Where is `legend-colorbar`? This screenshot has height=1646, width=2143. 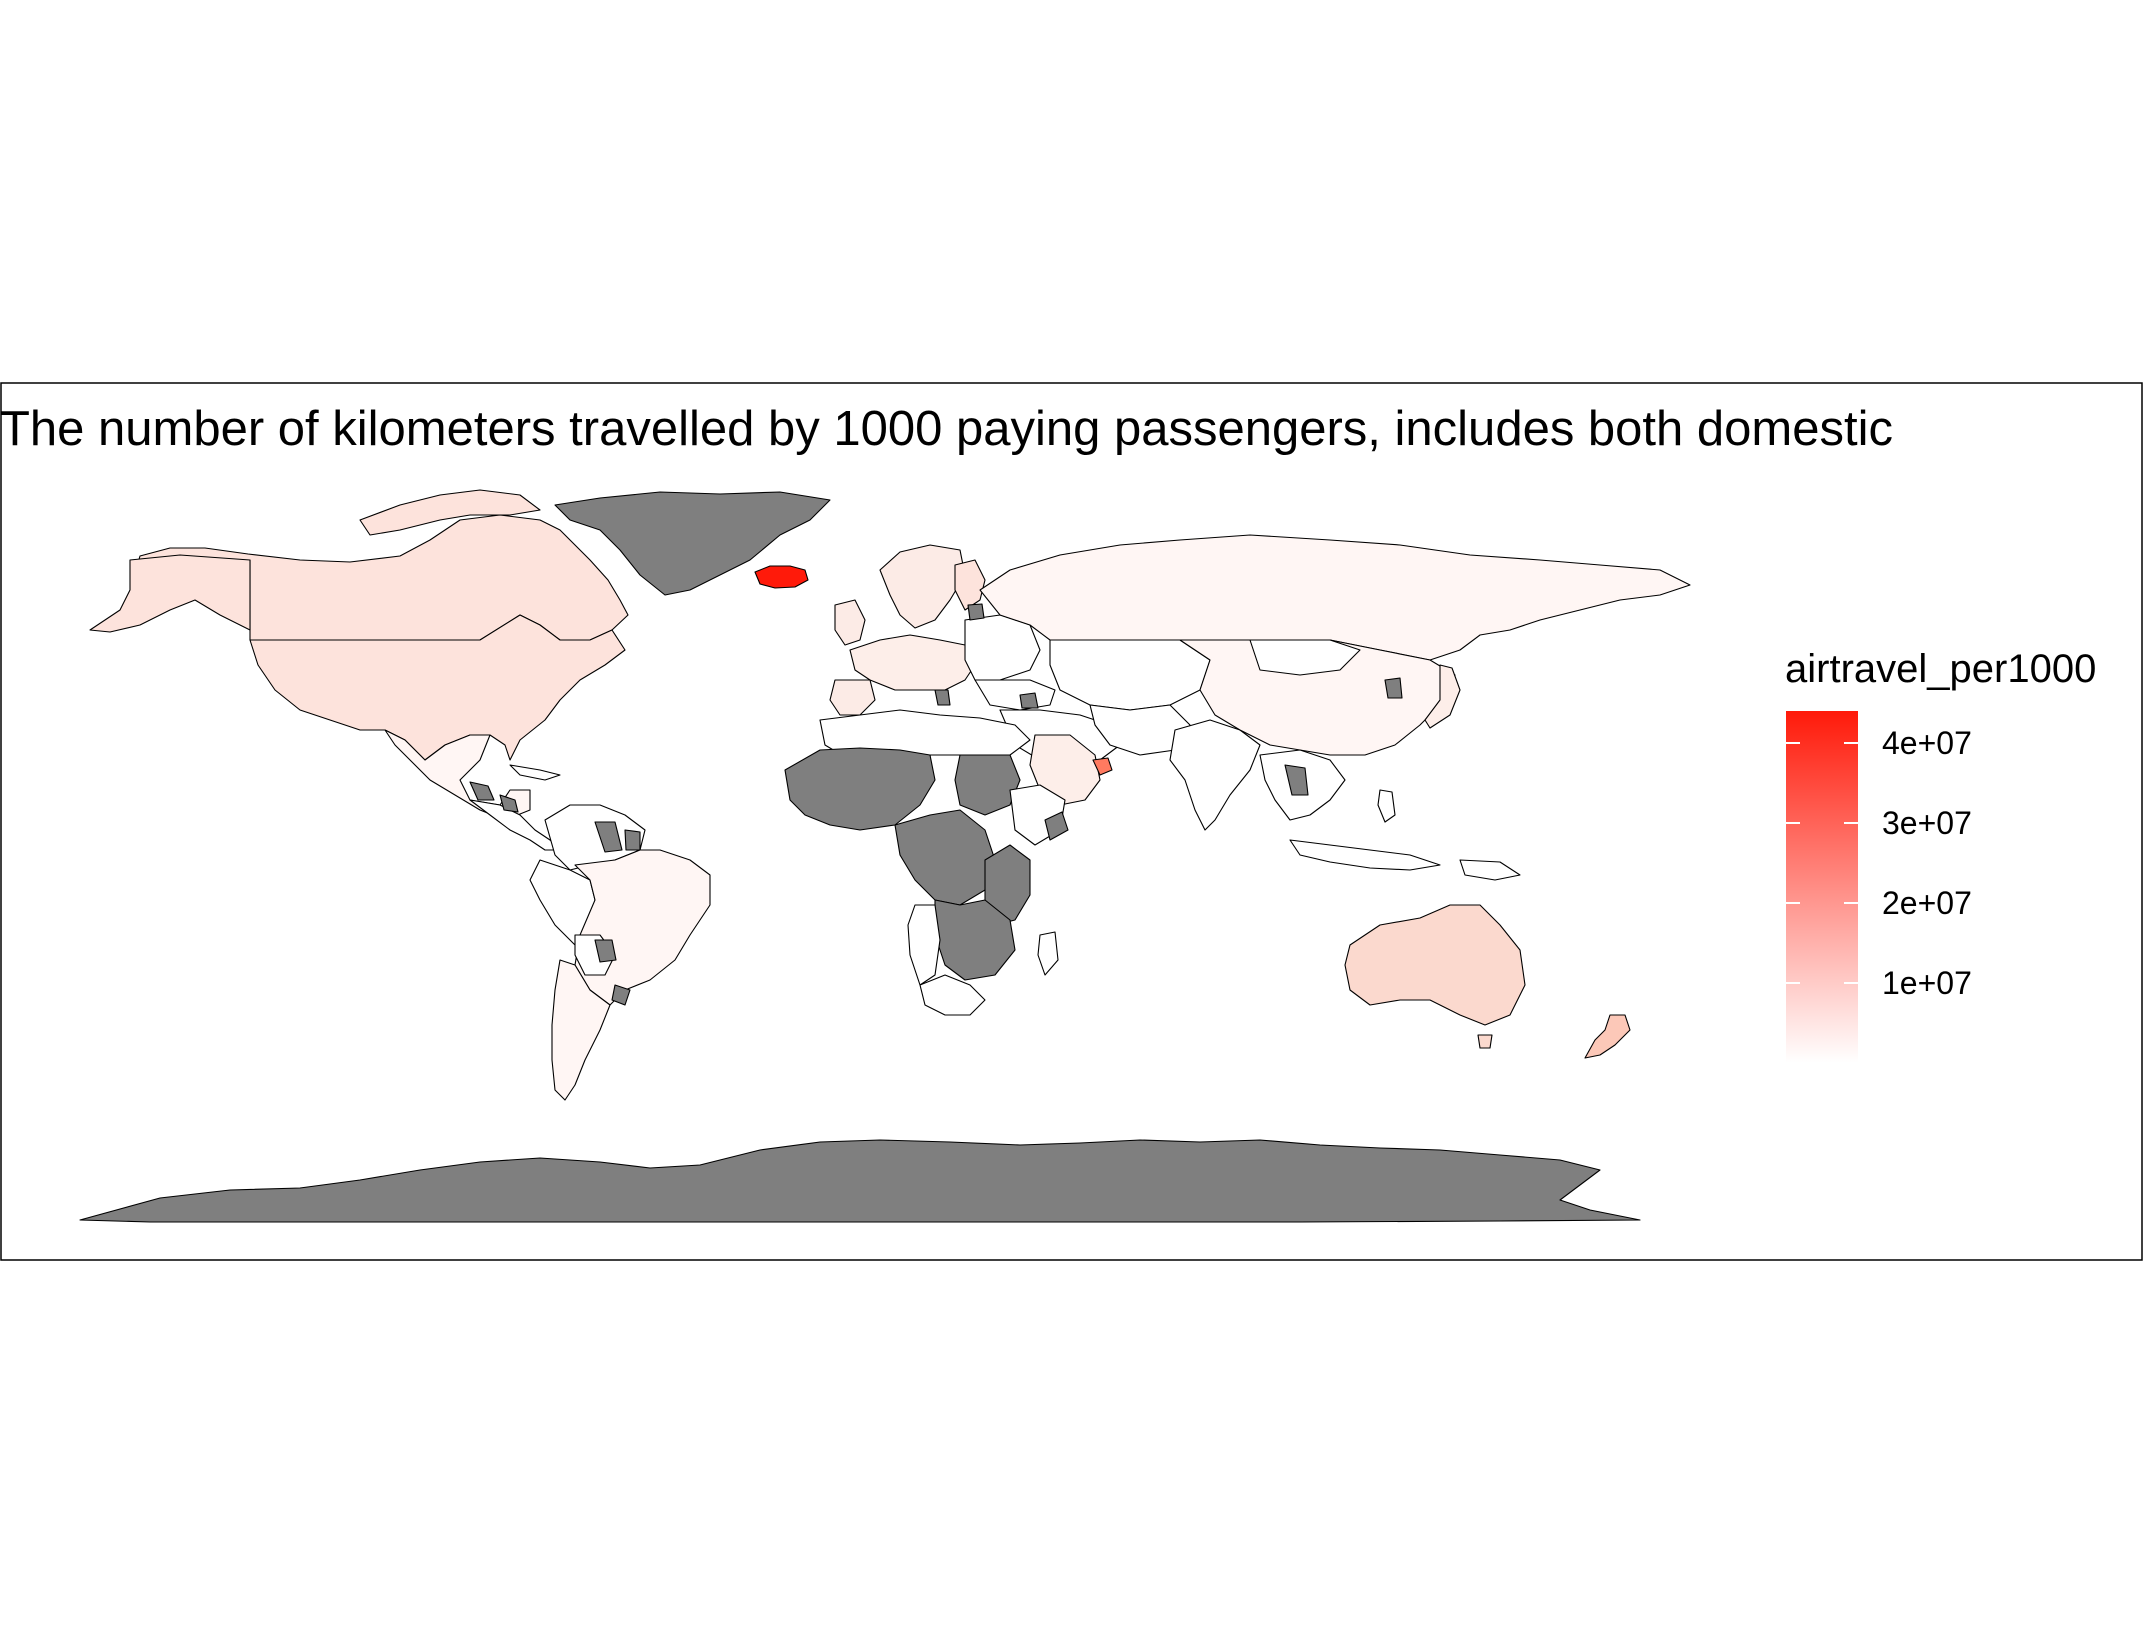
legend-colorbar is located at coordinates (1822, 887).